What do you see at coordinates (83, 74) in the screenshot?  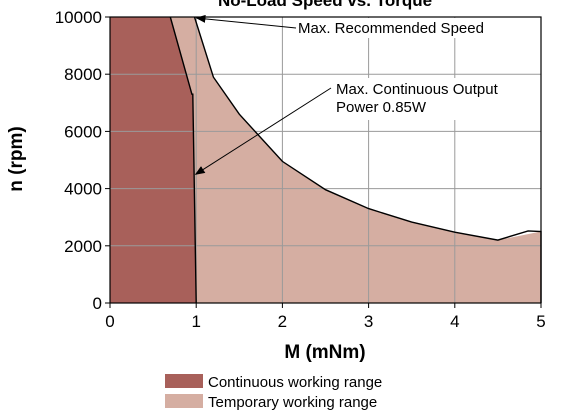 I see `y-tick-label: 8000` at bounding box center [83, 74].